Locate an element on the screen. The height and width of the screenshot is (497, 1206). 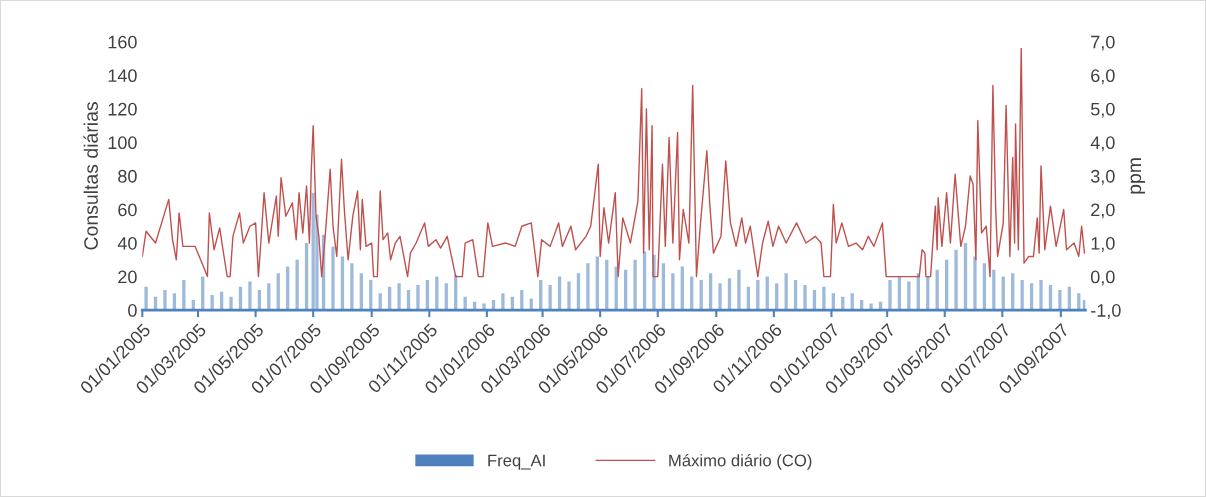
y2-tick-label: 1,0 is located at coordinates (1103, 244).